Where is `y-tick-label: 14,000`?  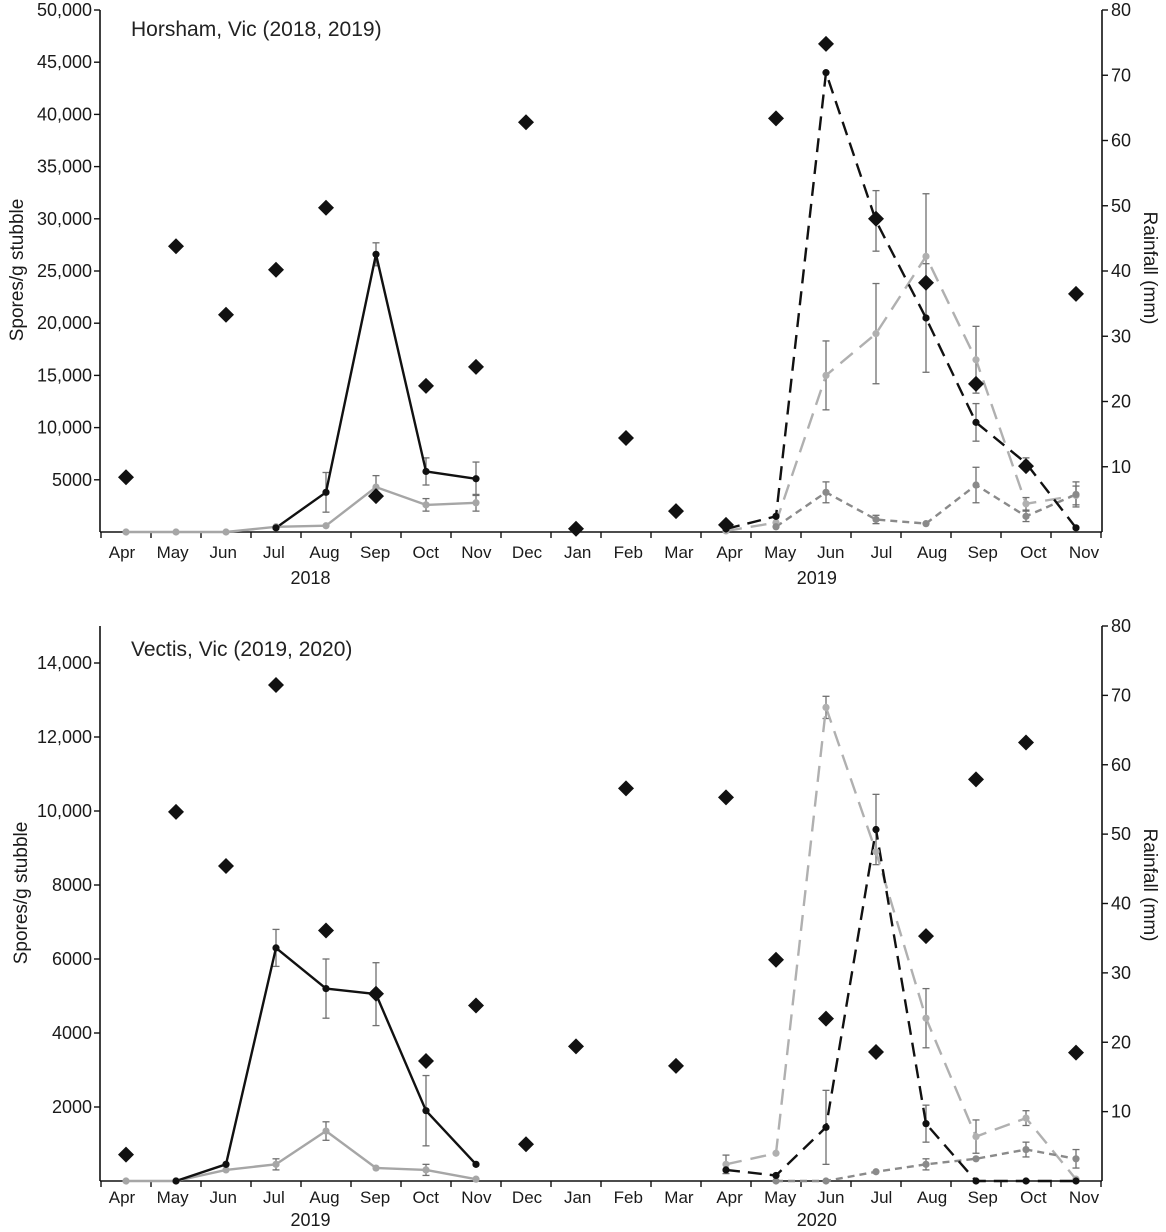 y-tick-label: 14,000 is located at coordinates (64, 663).